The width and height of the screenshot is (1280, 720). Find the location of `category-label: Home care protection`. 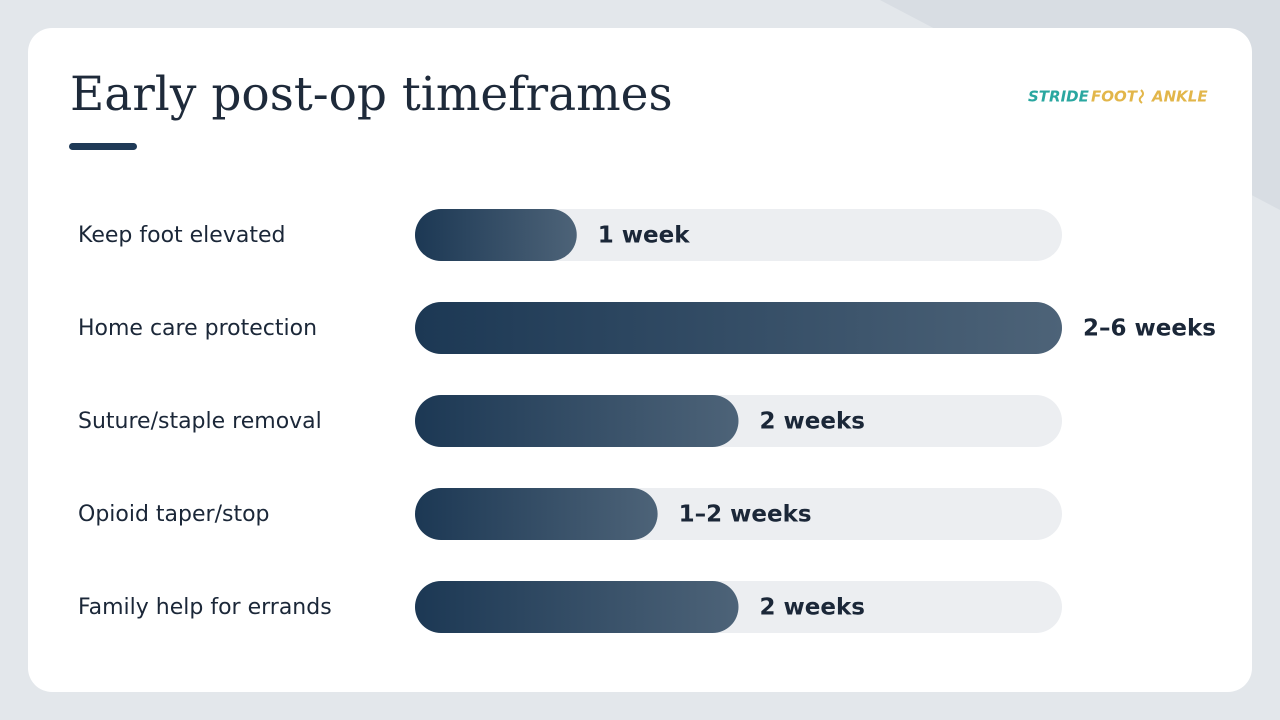

category-label: Home care protection is located at coordinates (197, 328).